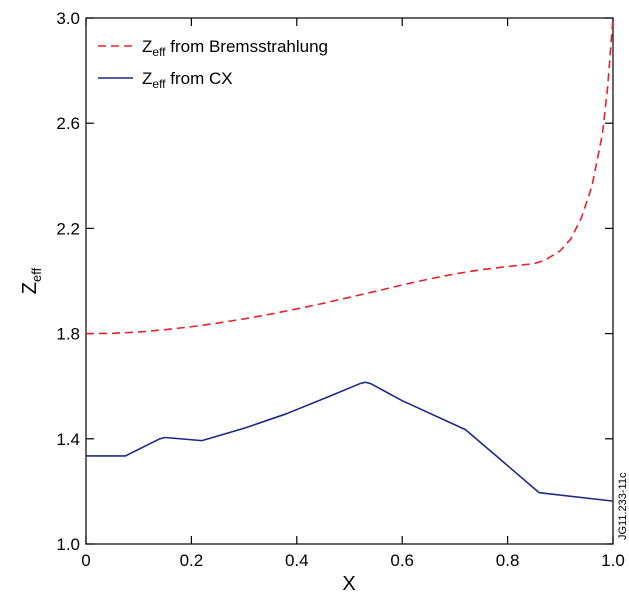  Describe the element at coordinates (199, 78) in the screenshot. I see `legend-label-cx-rest: from CX` at that location.